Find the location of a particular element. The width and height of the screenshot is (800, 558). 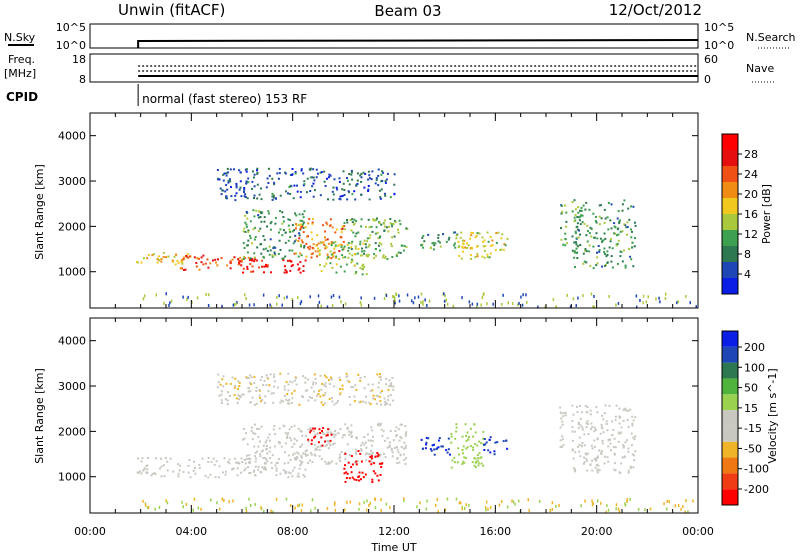

power-cbar-tick-label-4: 20 is located at coordinates (751, 194).